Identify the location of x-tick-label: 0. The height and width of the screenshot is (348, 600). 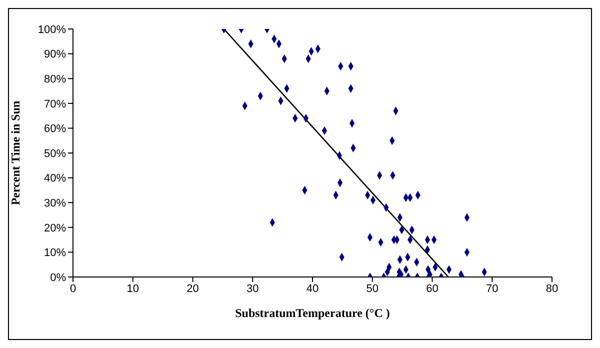
(73, 288).